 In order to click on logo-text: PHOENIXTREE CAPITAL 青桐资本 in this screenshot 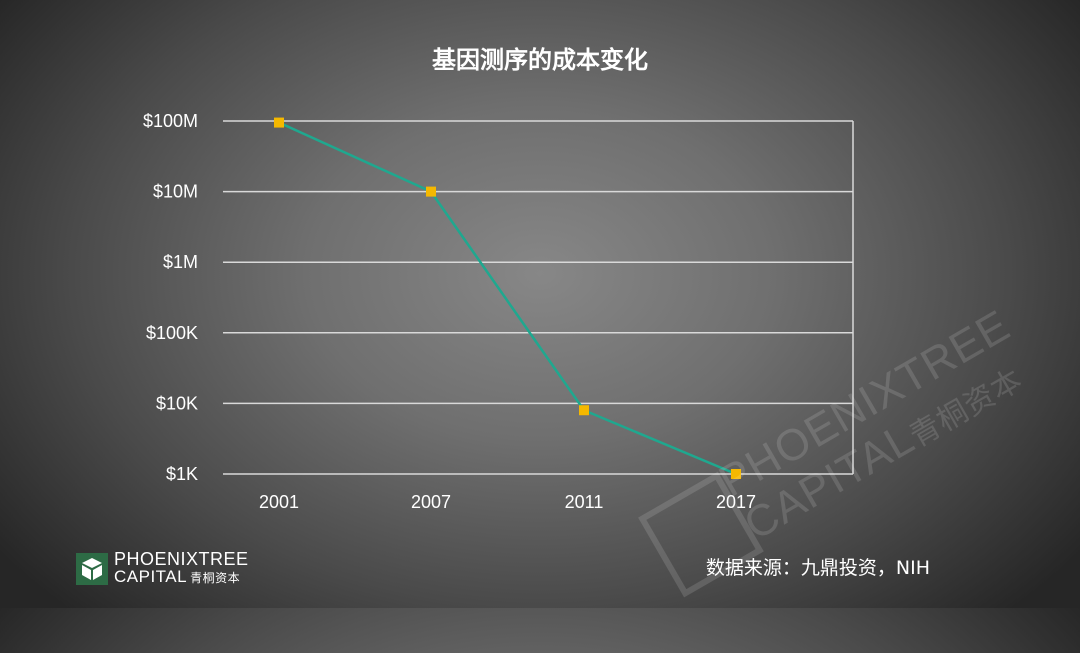, I will do `click(181, 568)`.